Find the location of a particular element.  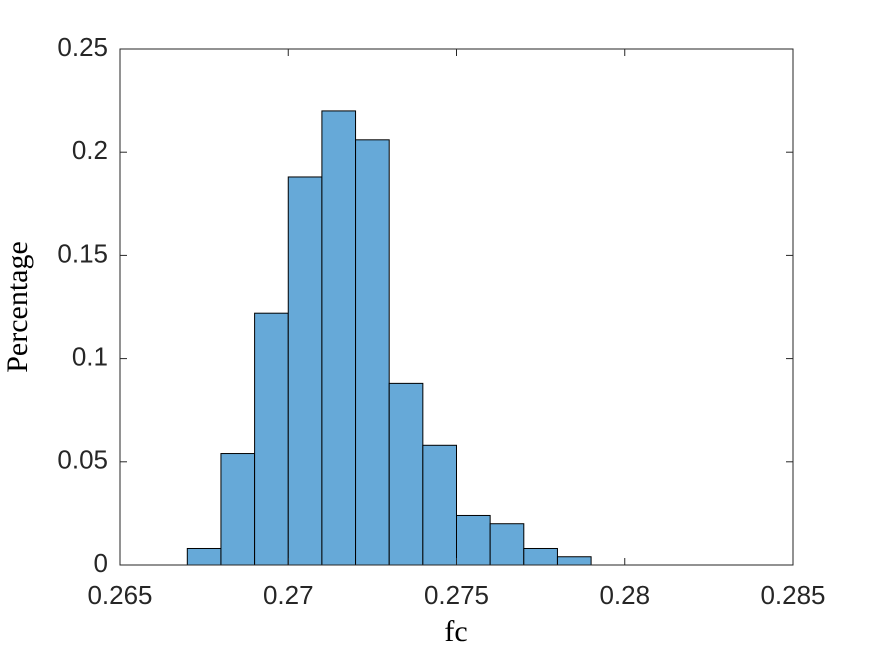

x-axis-label: fc is located at coordinates (455, 631).